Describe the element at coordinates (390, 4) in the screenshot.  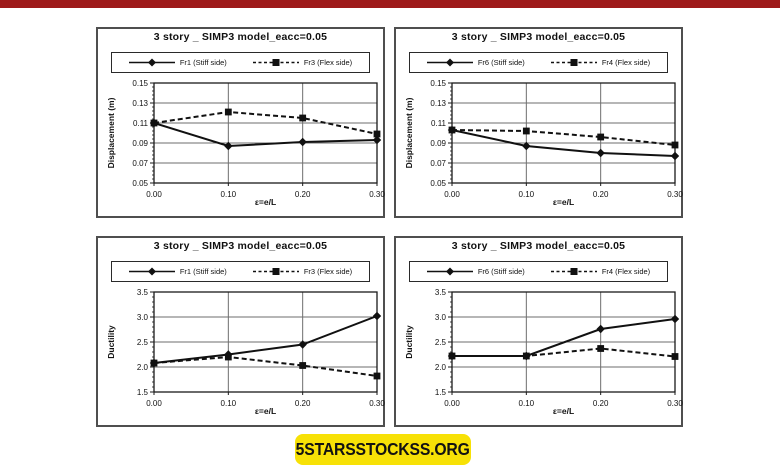
I see `top-banner` at that location.